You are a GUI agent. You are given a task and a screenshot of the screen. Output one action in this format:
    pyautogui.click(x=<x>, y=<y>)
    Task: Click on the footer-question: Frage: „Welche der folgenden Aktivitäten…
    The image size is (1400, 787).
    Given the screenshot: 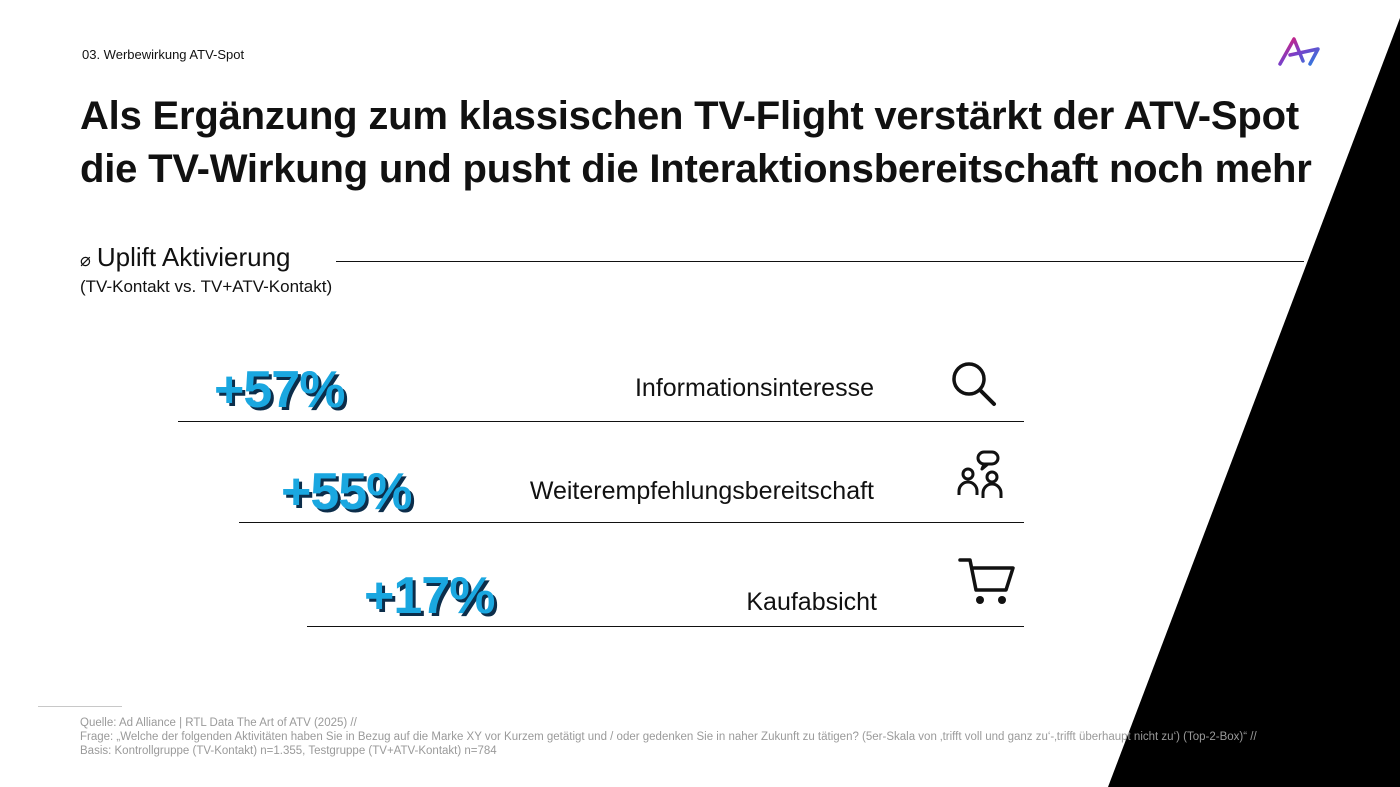 What is the action you would take?
    pyautogui.click(x=668, y=737)
    